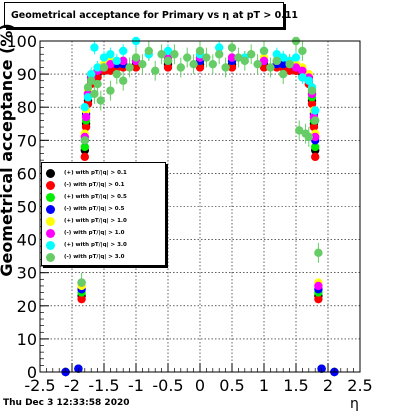 The width and height of the screenshot is (400, 414). I want to click on legend-entry: (+) with pT/|q| > 3.0, so click(86, 245).